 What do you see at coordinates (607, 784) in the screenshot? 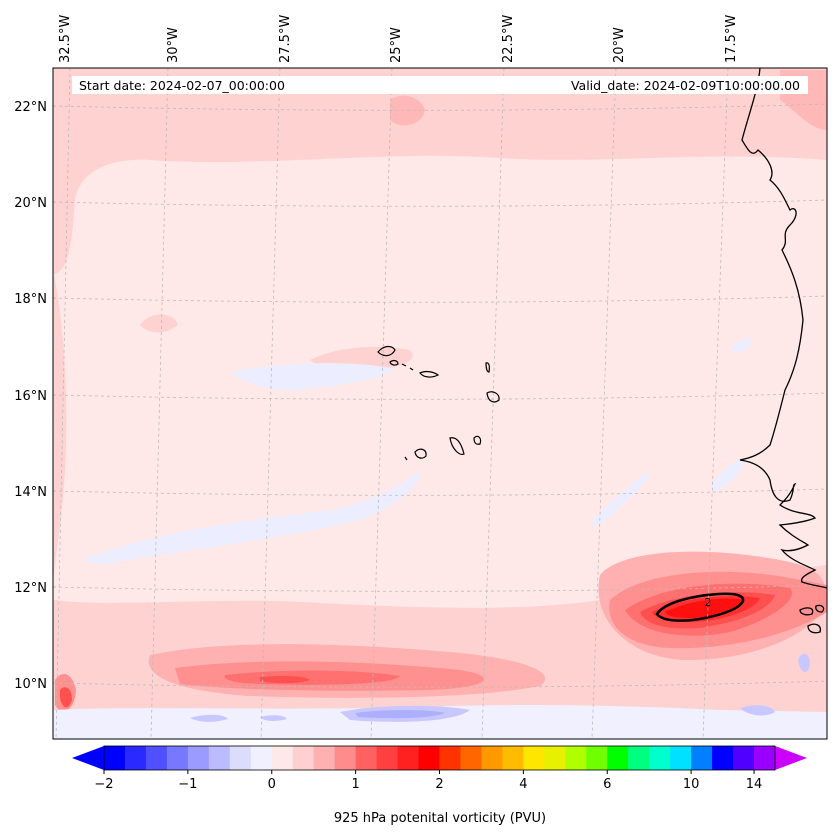
I see `colorbar-tick-label: 6` at bounding box center [607, 784].